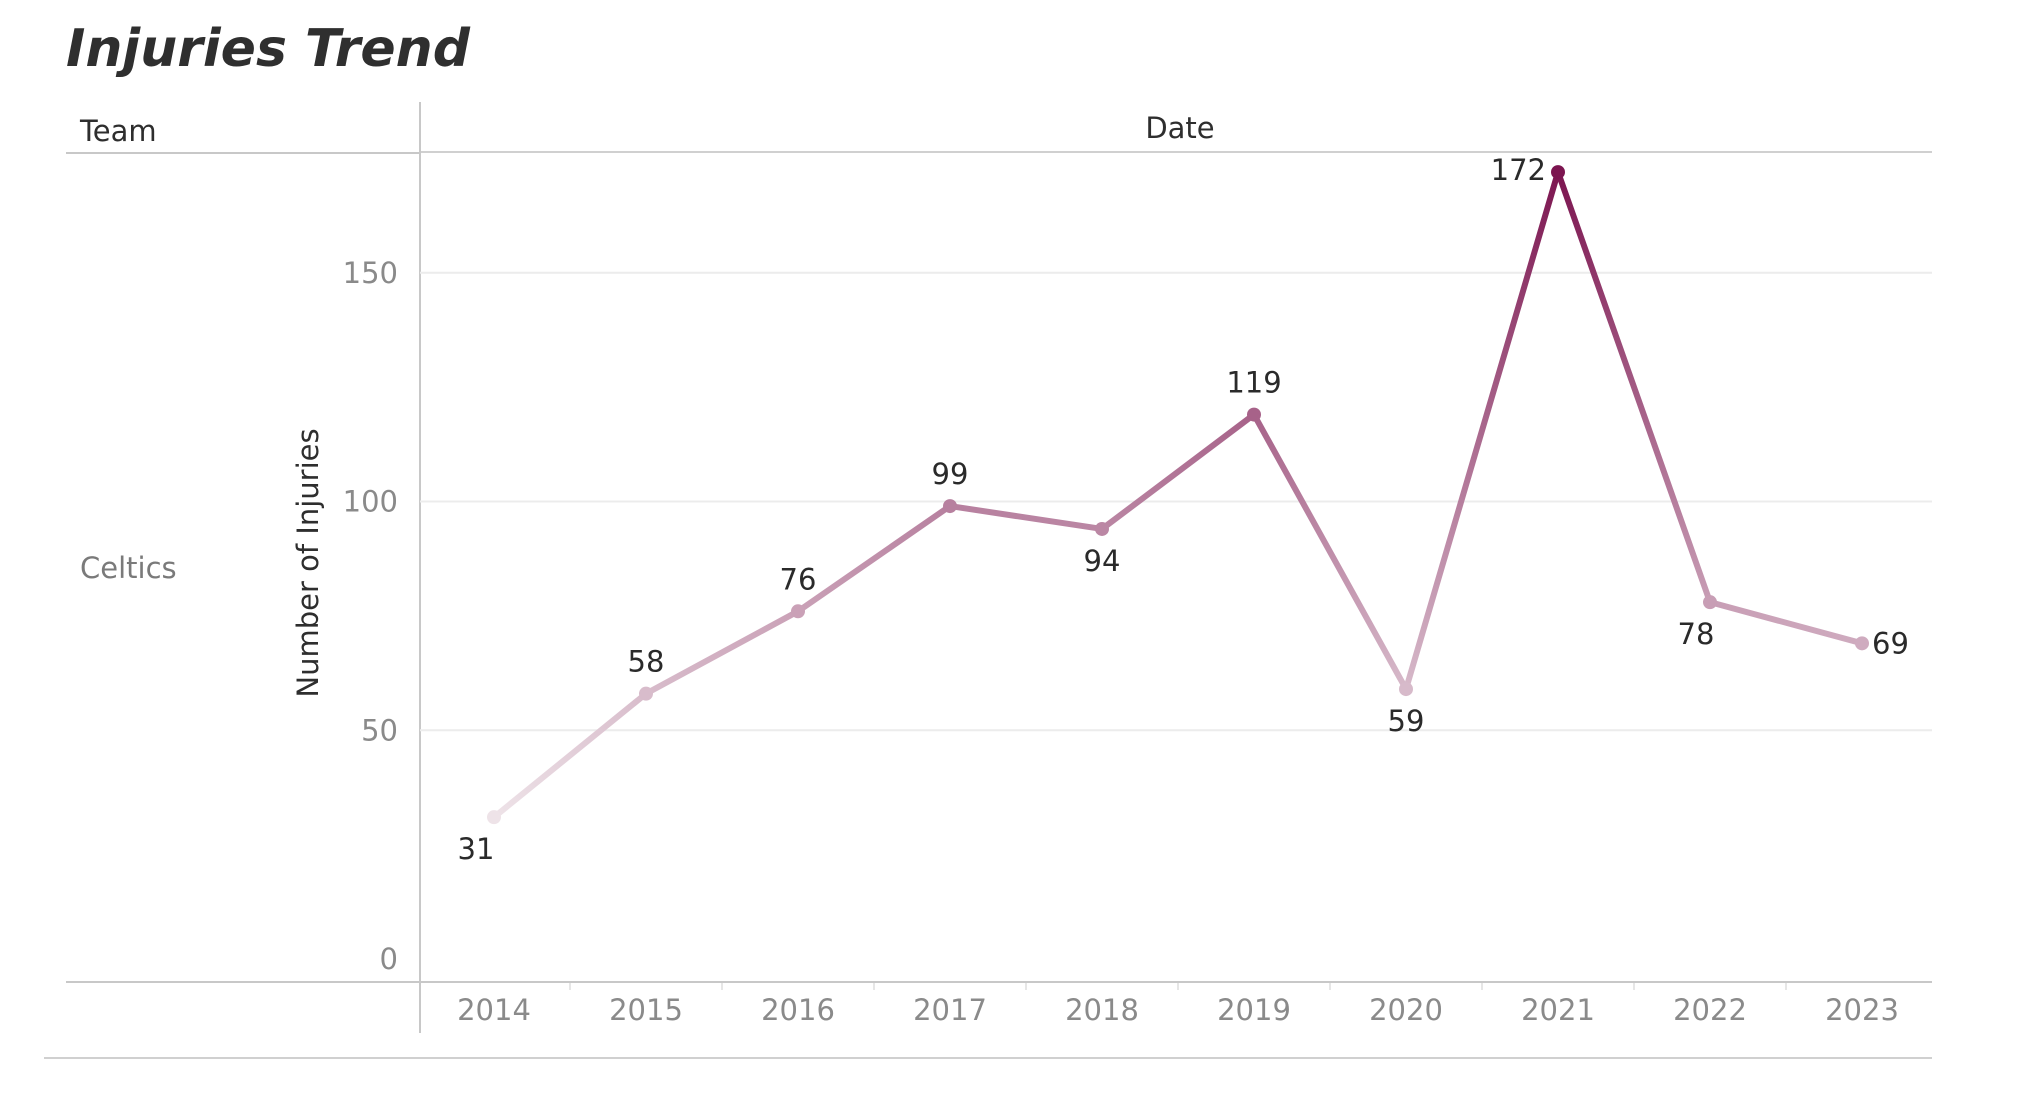  What do you see at coordinates (128, 568) in the screenshot?
I see `row-label-celtics: Celtics` at bounding box center [128, 568].